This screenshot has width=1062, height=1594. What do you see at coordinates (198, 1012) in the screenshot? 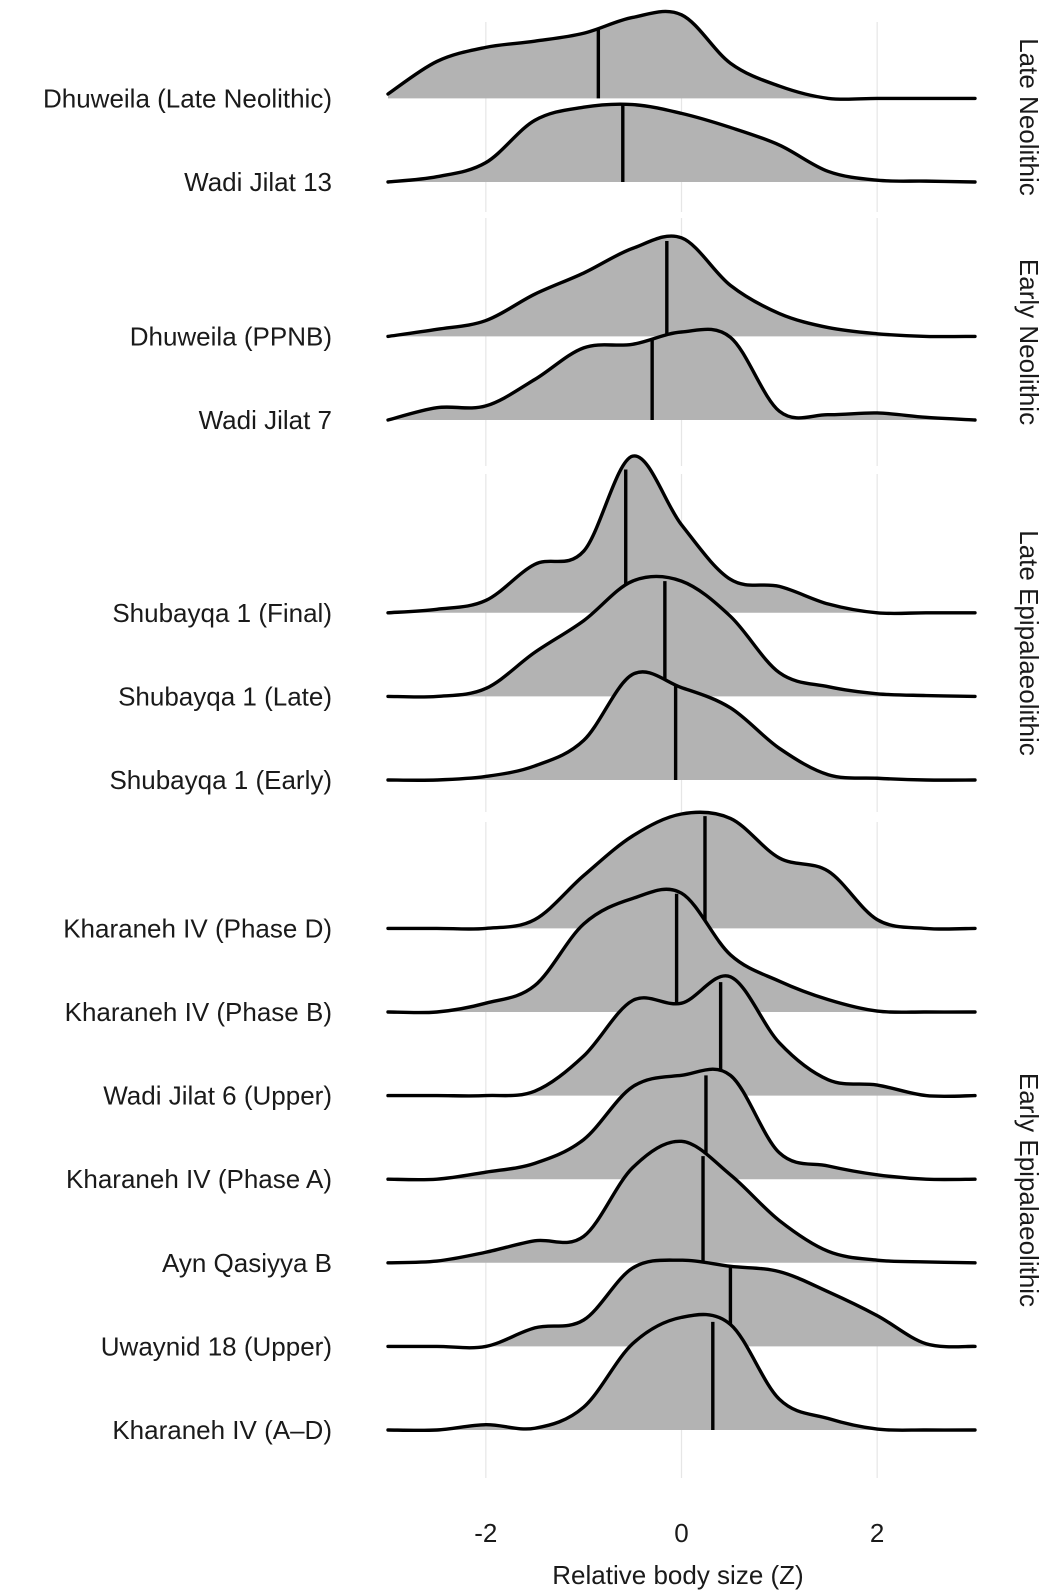
I see `group-label: Kharaneh IV (Phase B)` at bounding box center [198, 1012].